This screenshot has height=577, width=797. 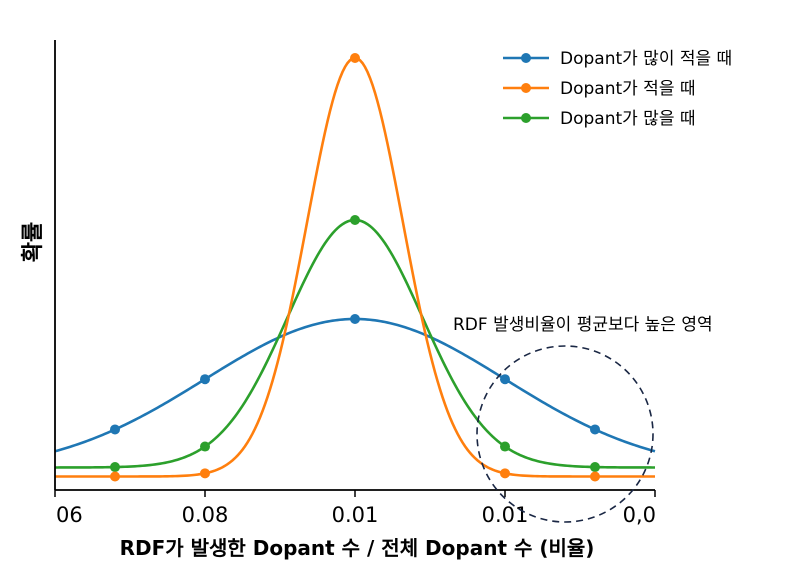 What do you see at coordinates (628, 119) in the screenshot?
I see `legend-label-3: Dopant가 많을 때` at bounding box center [628, 119].